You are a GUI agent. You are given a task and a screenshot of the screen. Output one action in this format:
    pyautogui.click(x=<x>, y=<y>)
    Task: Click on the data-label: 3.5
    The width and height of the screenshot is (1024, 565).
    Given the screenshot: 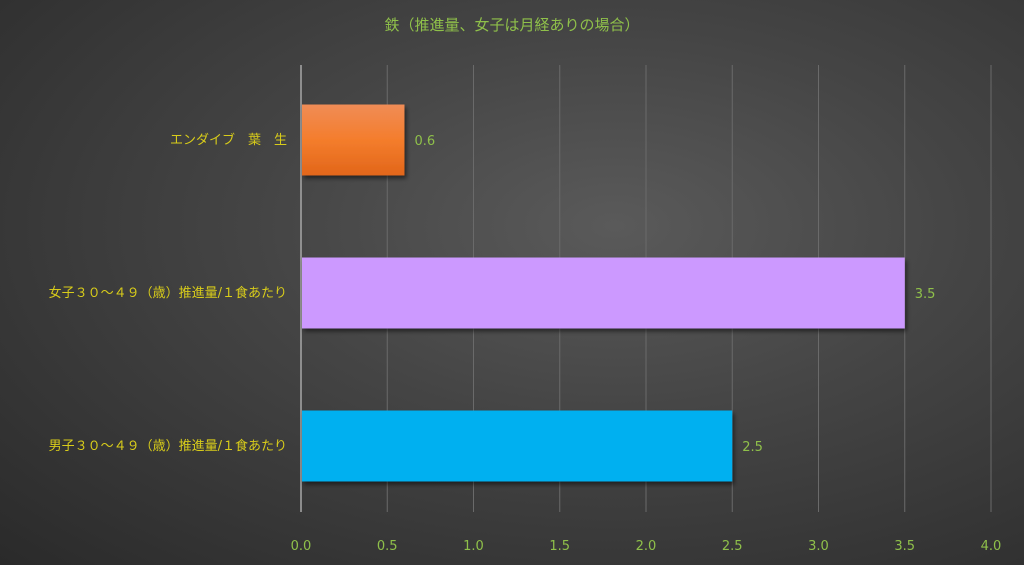 What is the action you would take?
    pyautogui.click(x=925, y=294)
    